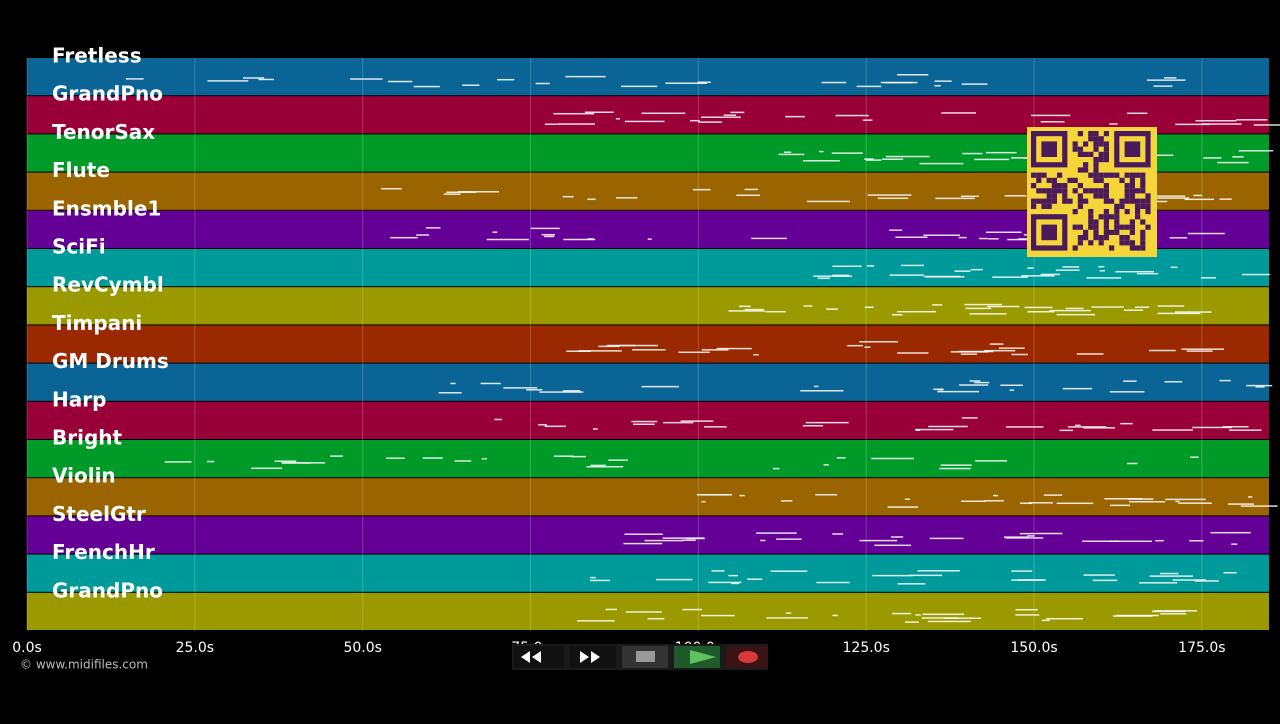 The width and height of the screenshot is (1280, 724). What do you see at coordinates (110, 361) in the screenshot?
I see `track-label: GM Drums` at bounding box center [110, 361].